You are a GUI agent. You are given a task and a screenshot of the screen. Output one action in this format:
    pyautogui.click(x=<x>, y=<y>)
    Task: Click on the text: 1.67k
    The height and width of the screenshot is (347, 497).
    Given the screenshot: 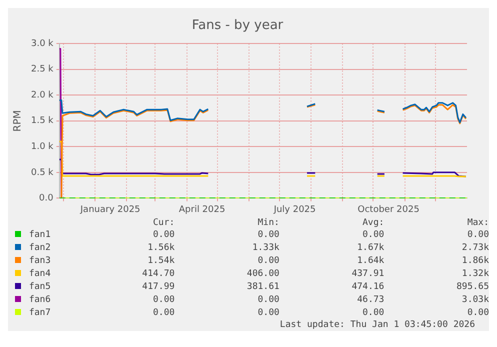 What is the action you would take?
    pyautogui.click(x=370, y=248)
    